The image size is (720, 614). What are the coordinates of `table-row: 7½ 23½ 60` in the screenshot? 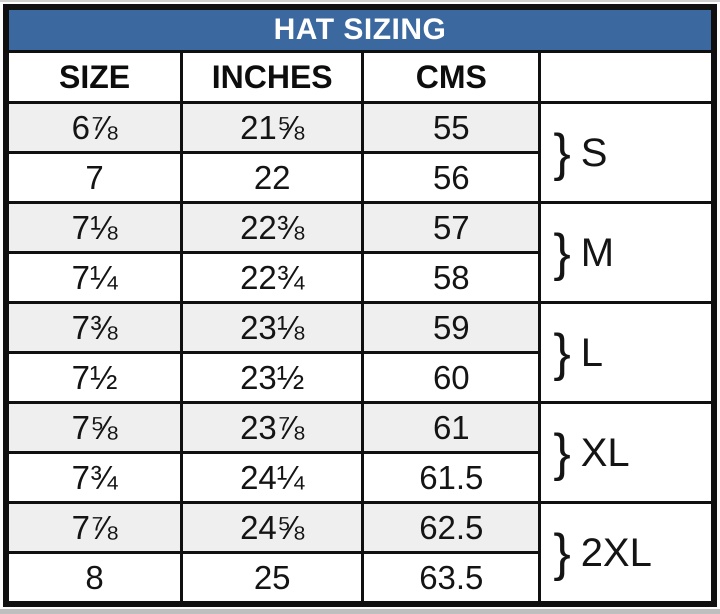 It's located at (359, 377).